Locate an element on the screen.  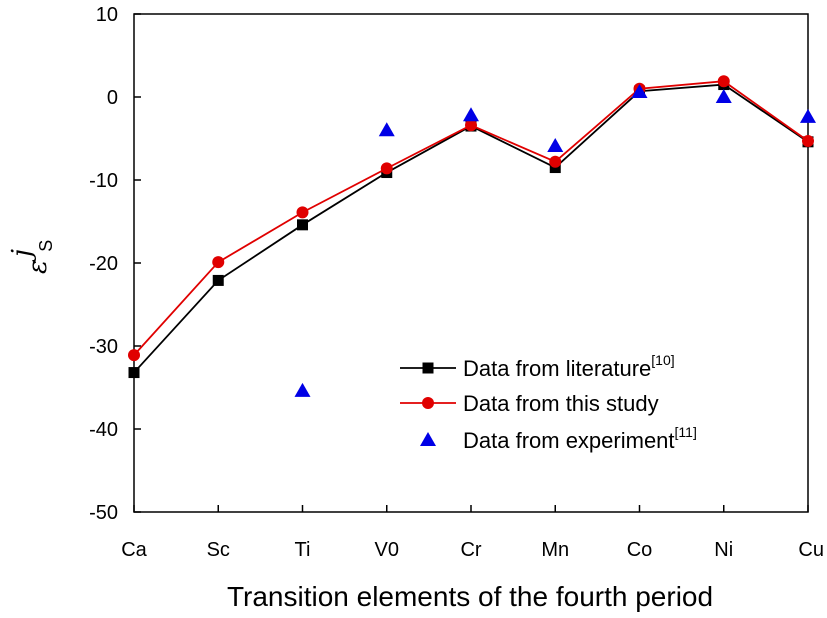
x-axis-title: Transition elements of the fourth period is located at coordinates (470, 596).